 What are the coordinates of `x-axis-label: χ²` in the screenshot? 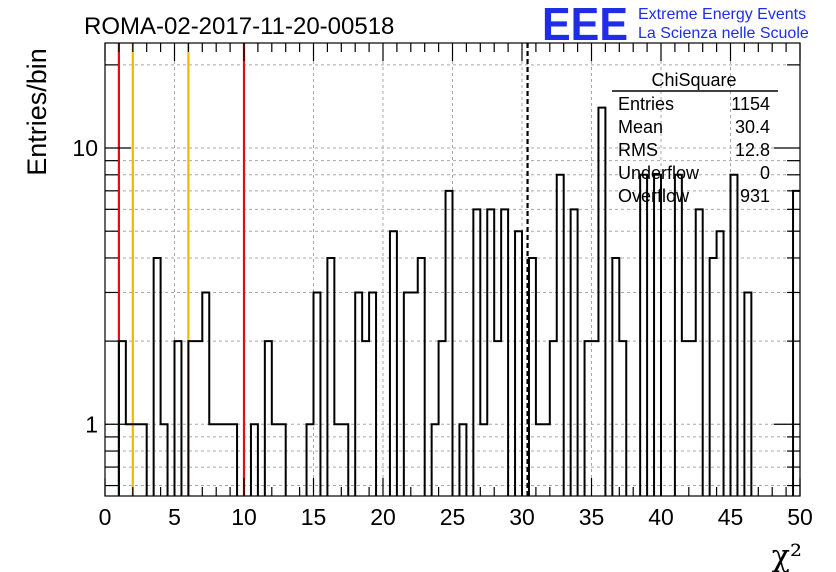 It's located at (787, 555).